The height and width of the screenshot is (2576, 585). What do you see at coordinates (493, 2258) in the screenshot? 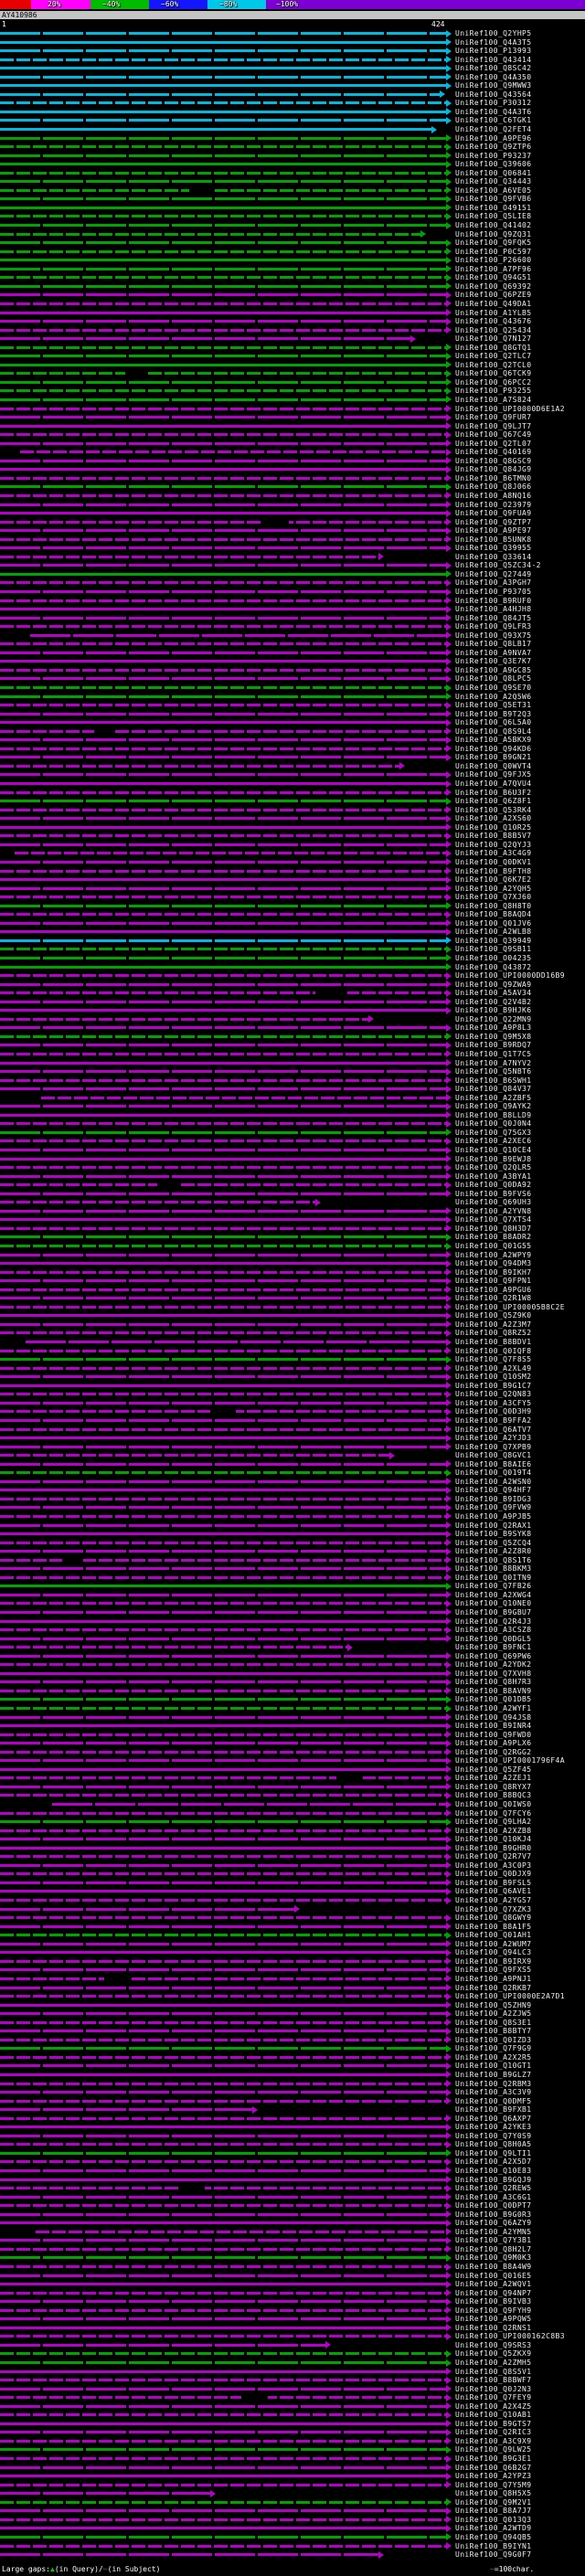
I see `subject-id: UniRef100_Q9M0K3` at bounding box center [493, 2258].